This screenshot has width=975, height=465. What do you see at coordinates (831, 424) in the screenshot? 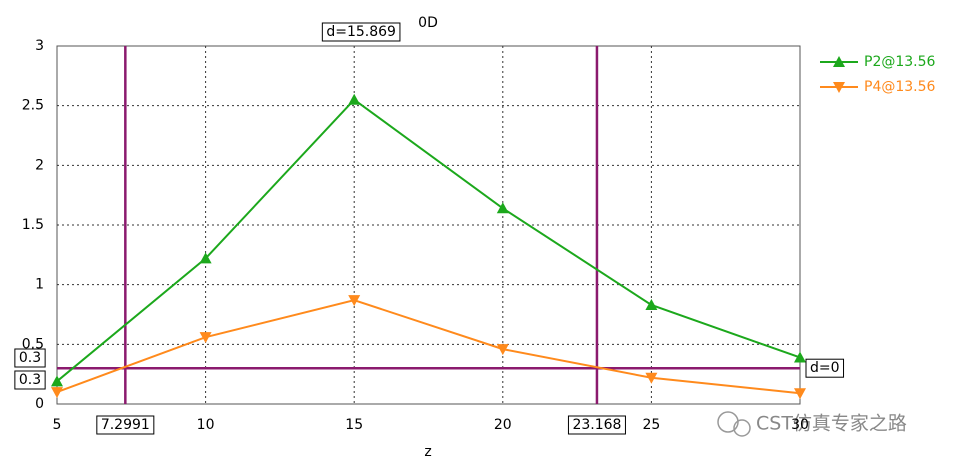
I see `watermark: CST仿真专家之路` at bounding box center [831, 424].